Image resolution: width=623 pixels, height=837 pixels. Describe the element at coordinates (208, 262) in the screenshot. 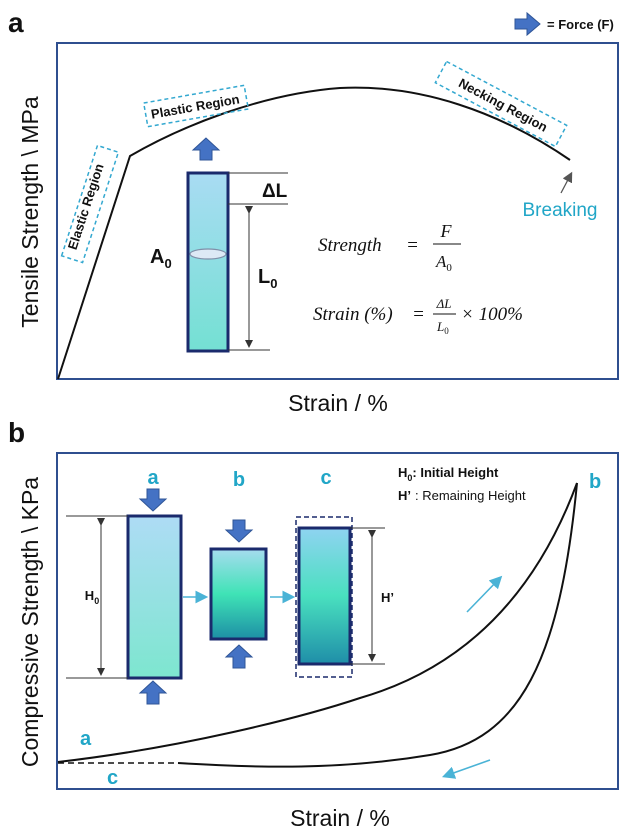

I see `specimen-bar` at that location.